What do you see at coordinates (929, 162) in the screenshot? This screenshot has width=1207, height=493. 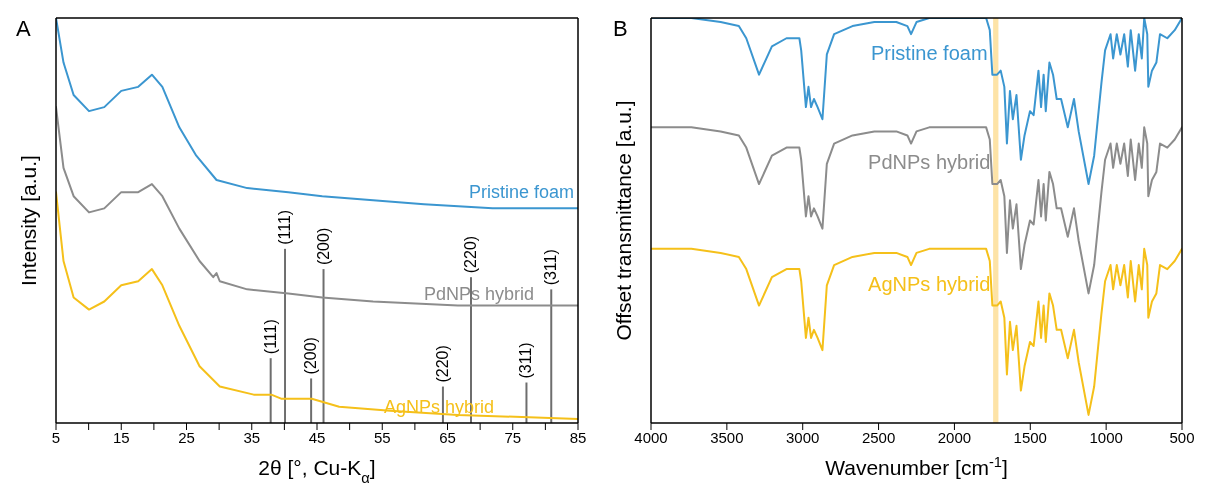 I see `series-label: PdNPs hybrid` at bounding box center [929, 162].